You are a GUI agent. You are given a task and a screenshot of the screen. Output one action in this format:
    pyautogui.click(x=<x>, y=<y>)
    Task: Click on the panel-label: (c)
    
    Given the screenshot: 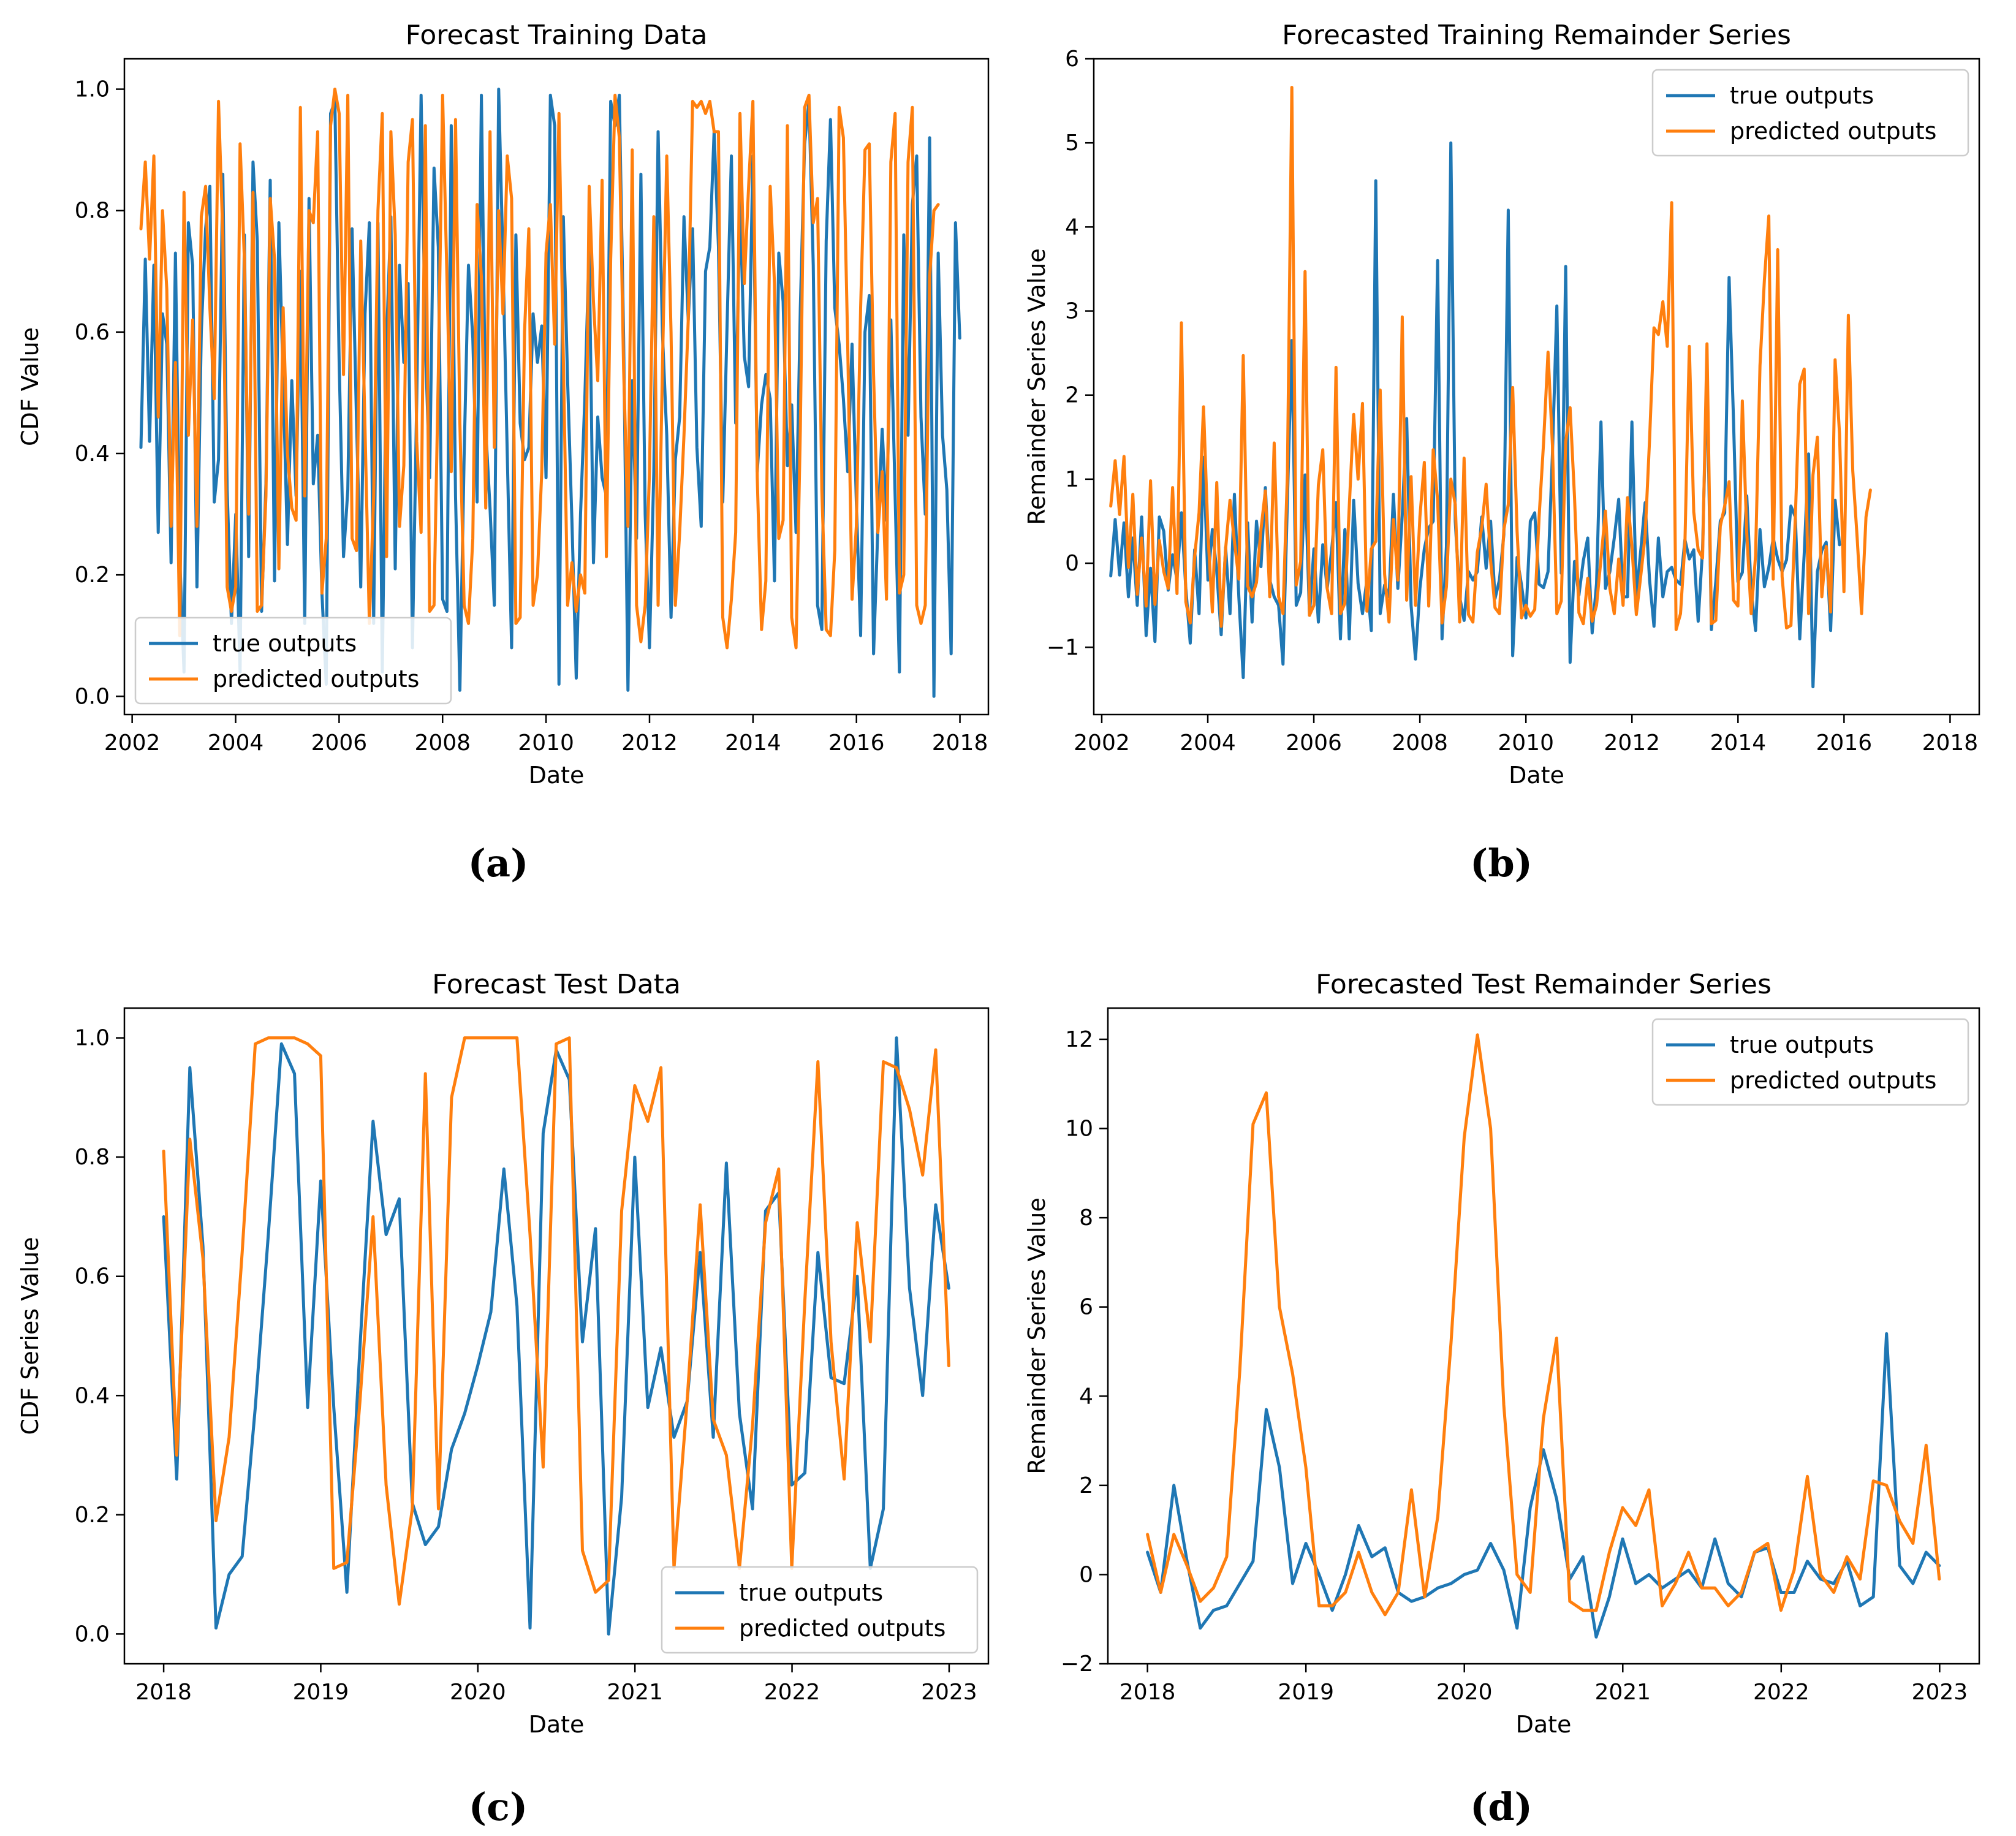 What is the action you would take?
    pyautogui.click(x=498, y=1807)
    